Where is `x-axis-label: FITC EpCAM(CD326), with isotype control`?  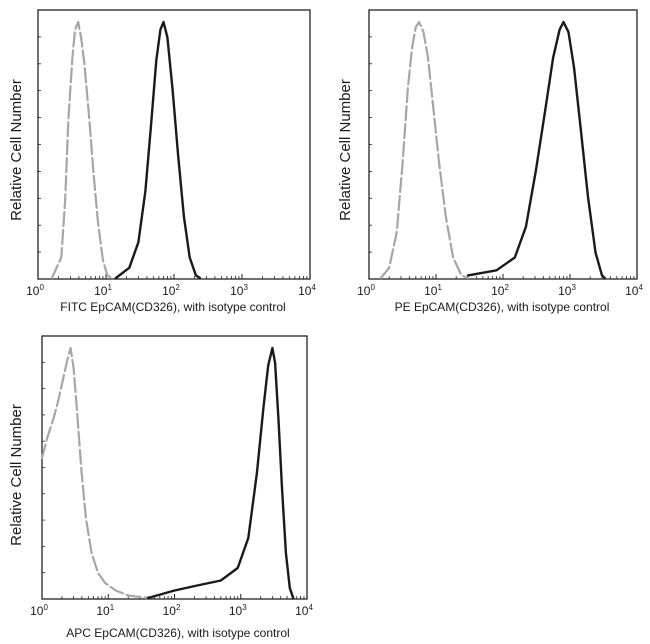
x-axis-label: FITC EpCAM(CD326), with isotype control is located at coordinates (172, 307).